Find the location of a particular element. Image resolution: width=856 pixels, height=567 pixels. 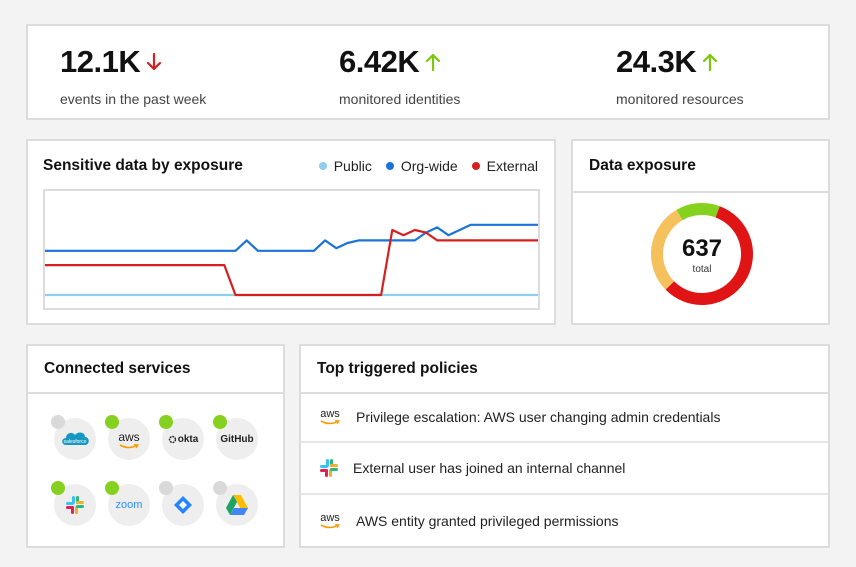

github-icon: GitHub is located at coordinates (237, 439).